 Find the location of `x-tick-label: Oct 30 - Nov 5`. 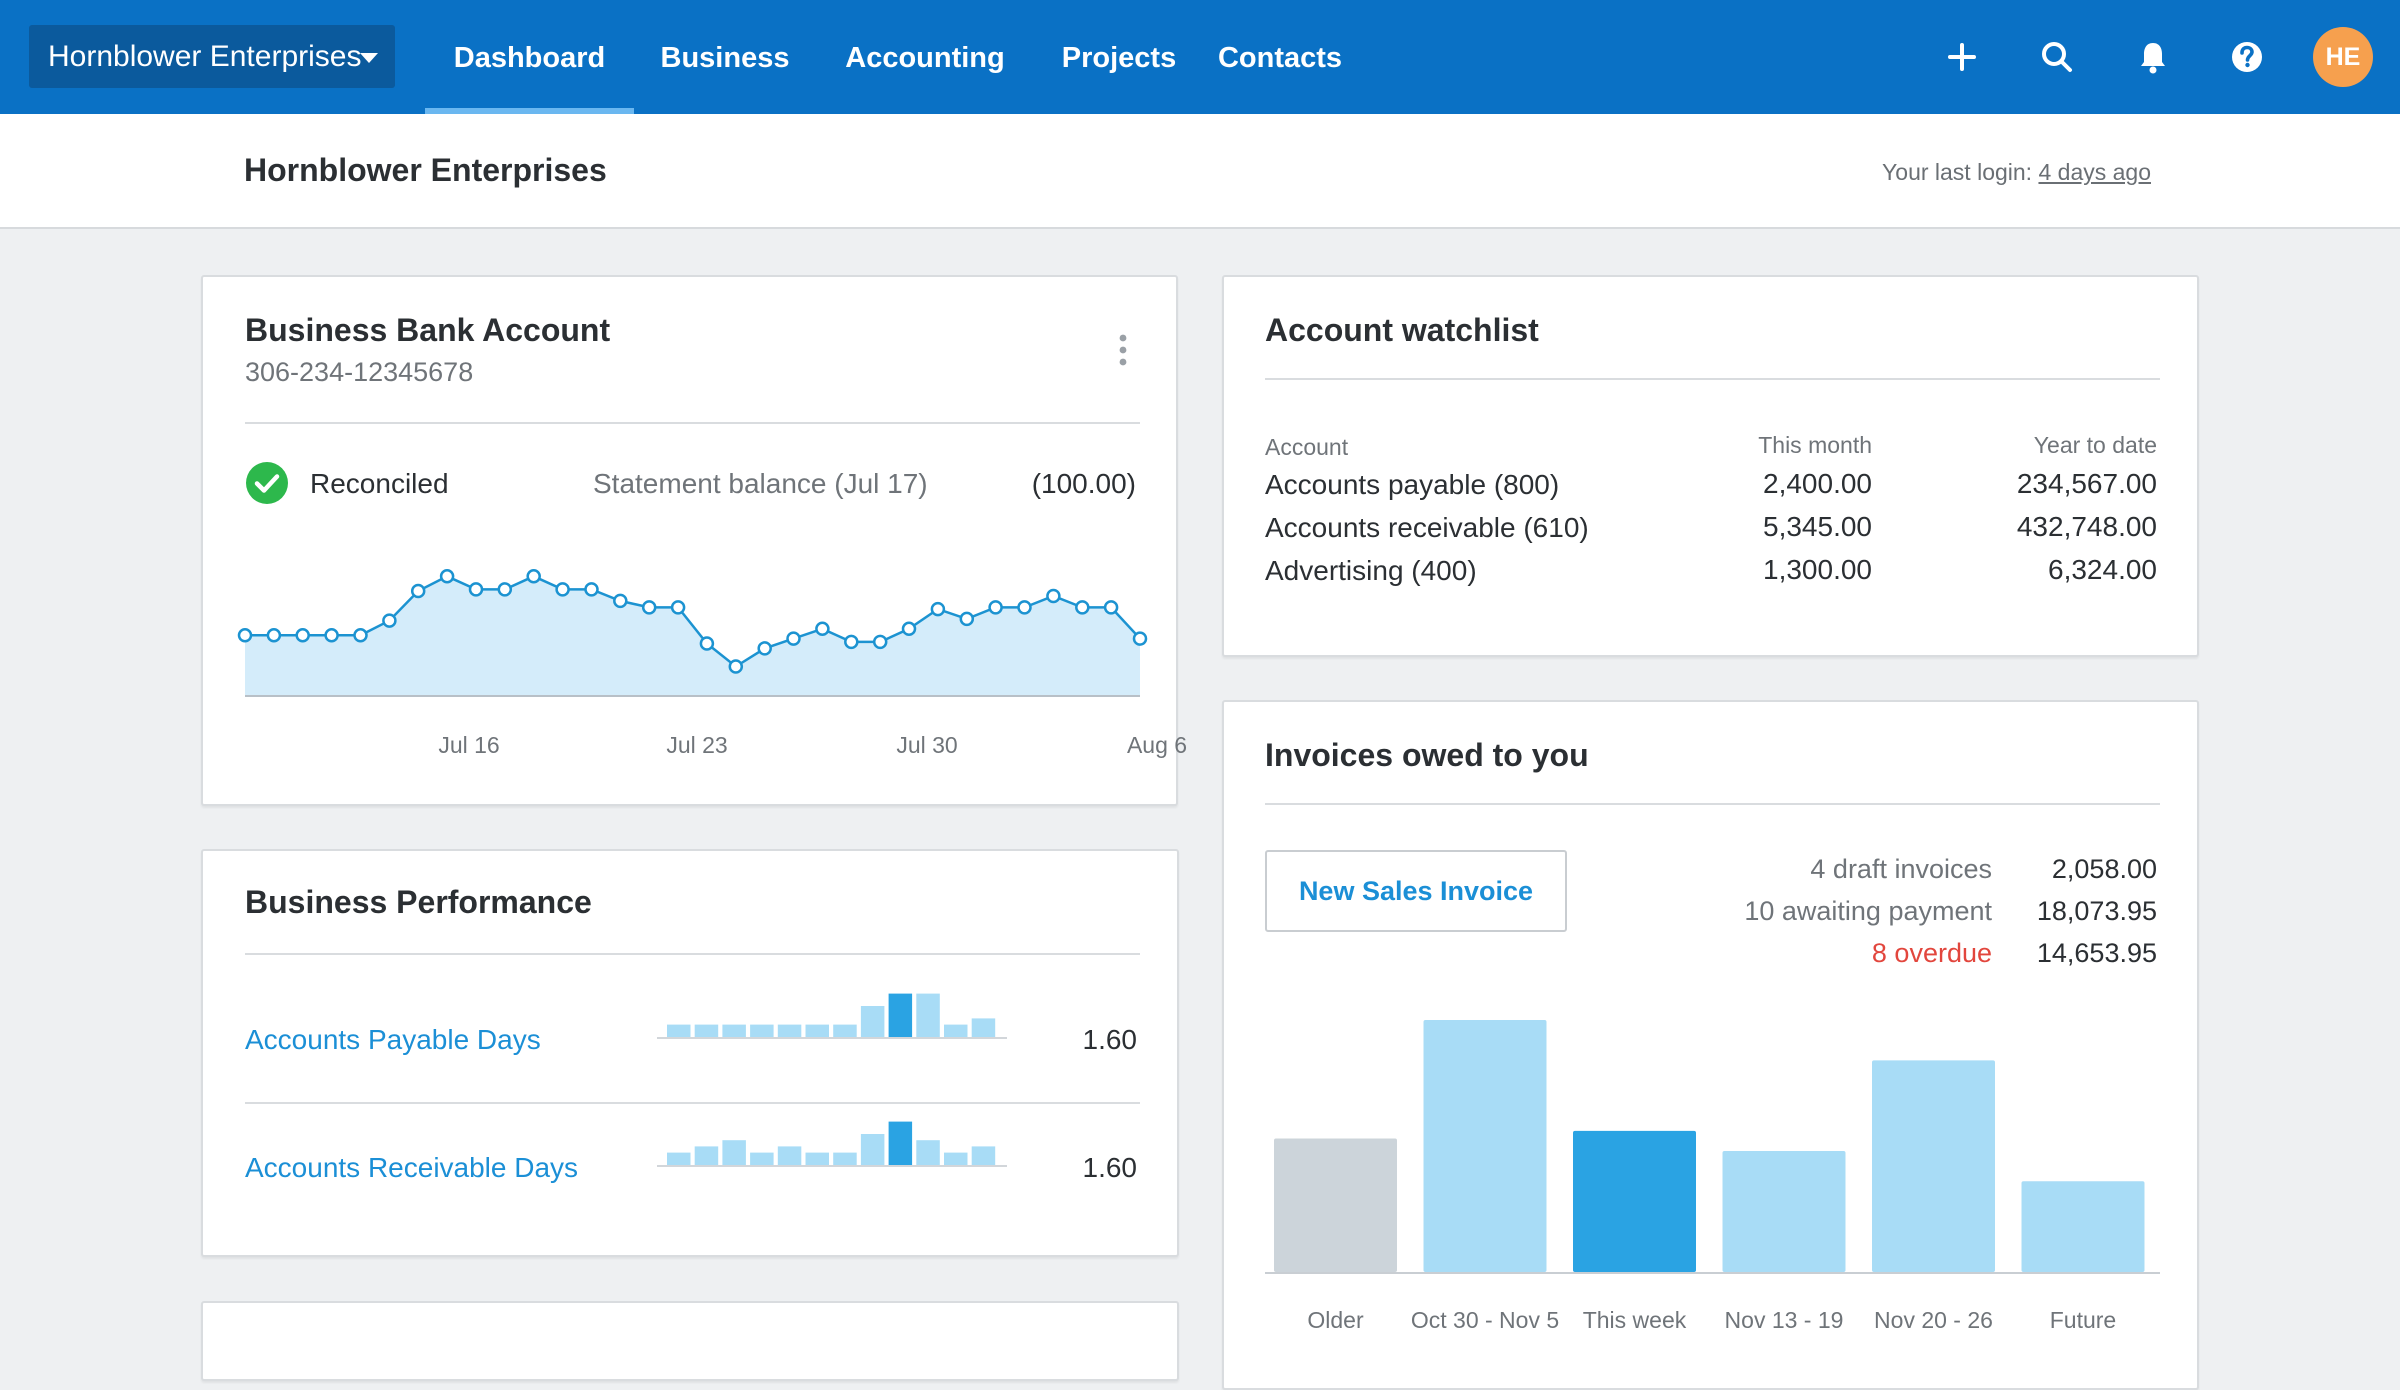

x-tick-label: Oct 30 - Nov 5 is located at coordinates (1485, 1320).